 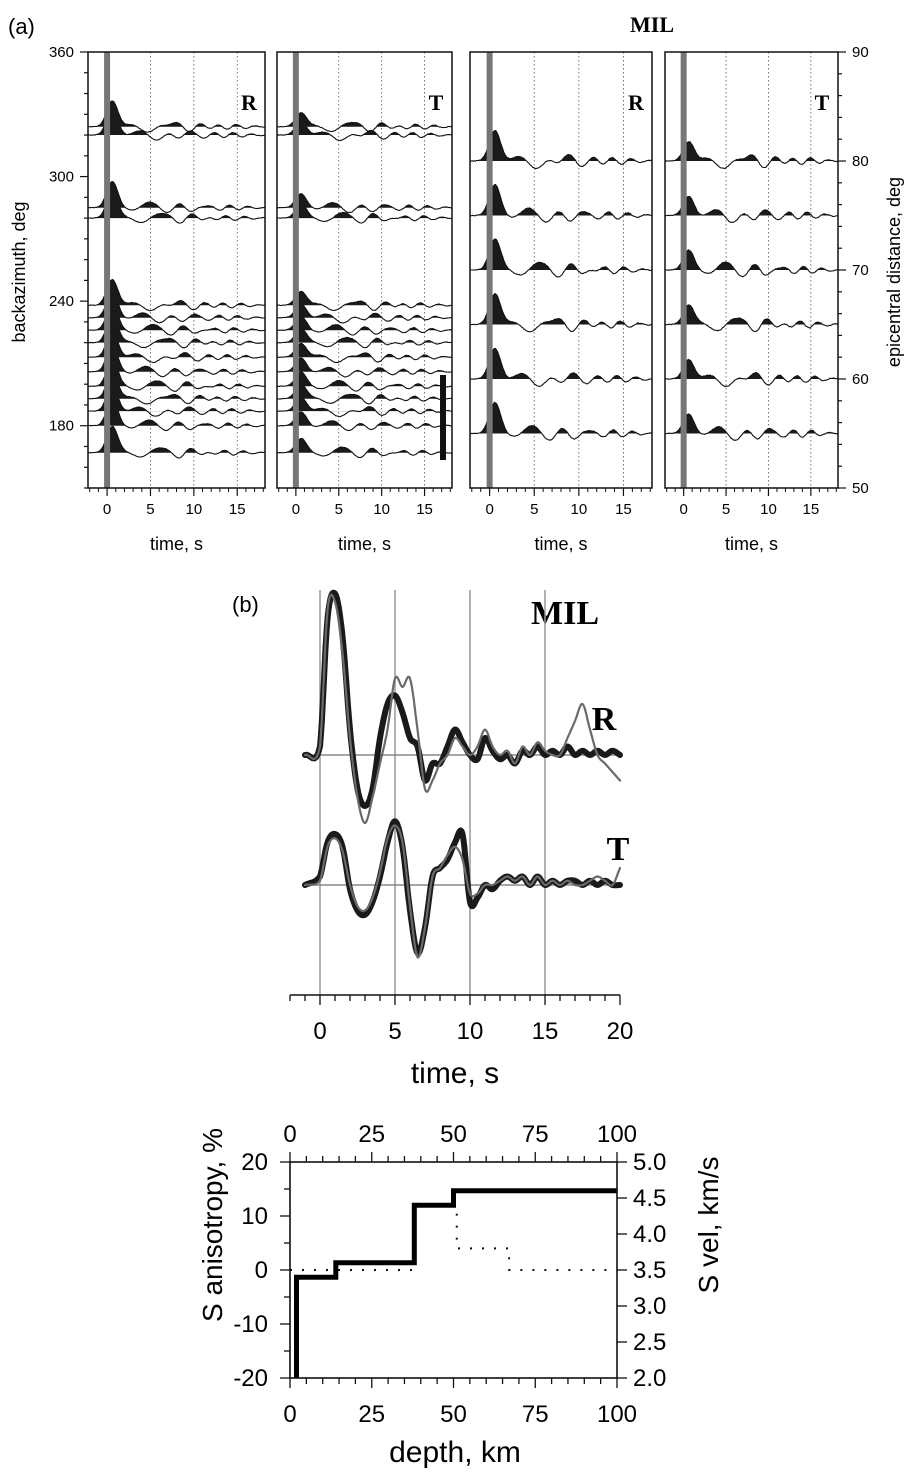 I want to click on panel-a-label: (a), so click(x=21, y=26).